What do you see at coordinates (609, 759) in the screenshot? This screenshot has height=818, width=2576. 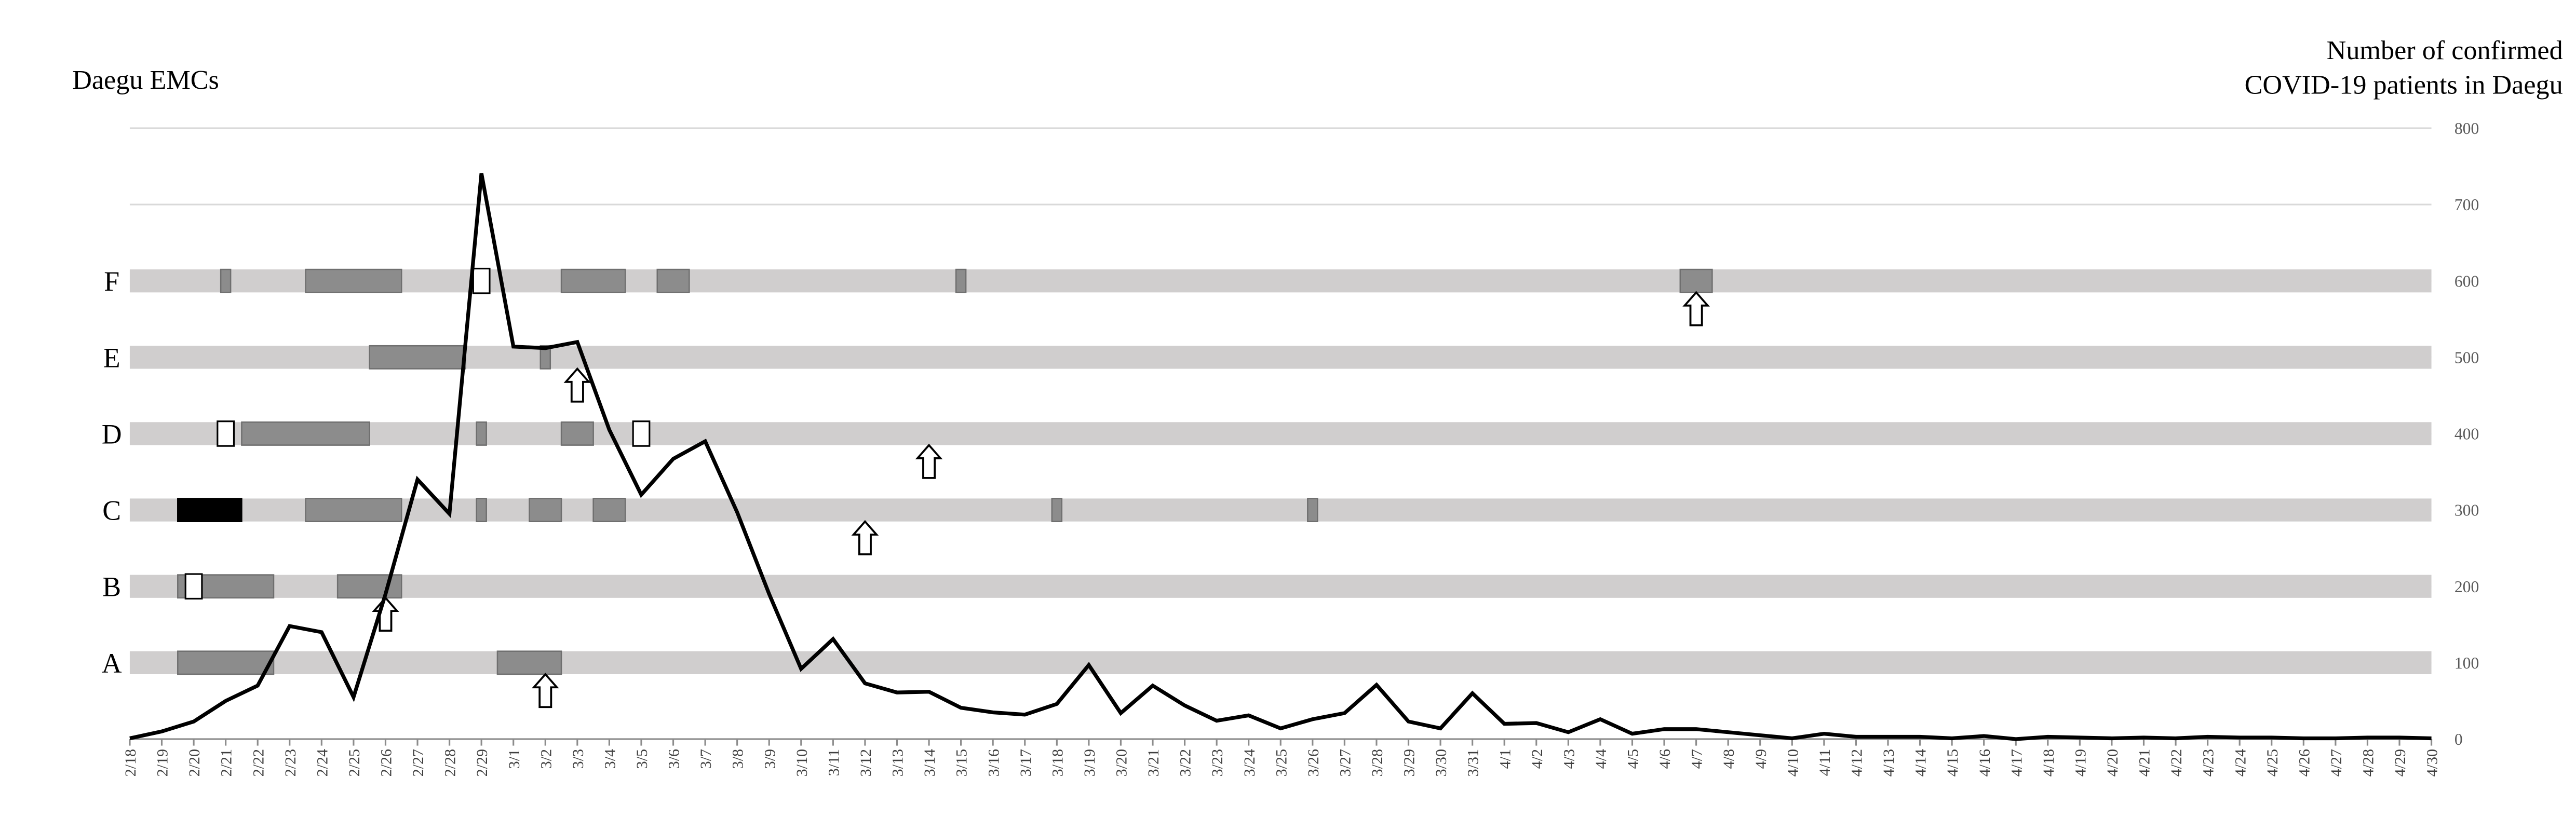 I see `x-tick-label: 3/4` at bounding box center [609, 759].